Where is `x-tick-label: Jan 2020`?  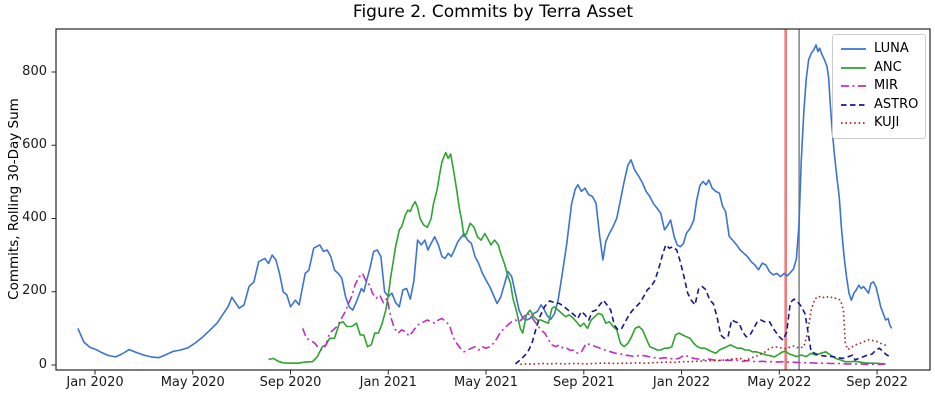
x-tick-label: Jan 2020 is located at coordinates (95, 382).